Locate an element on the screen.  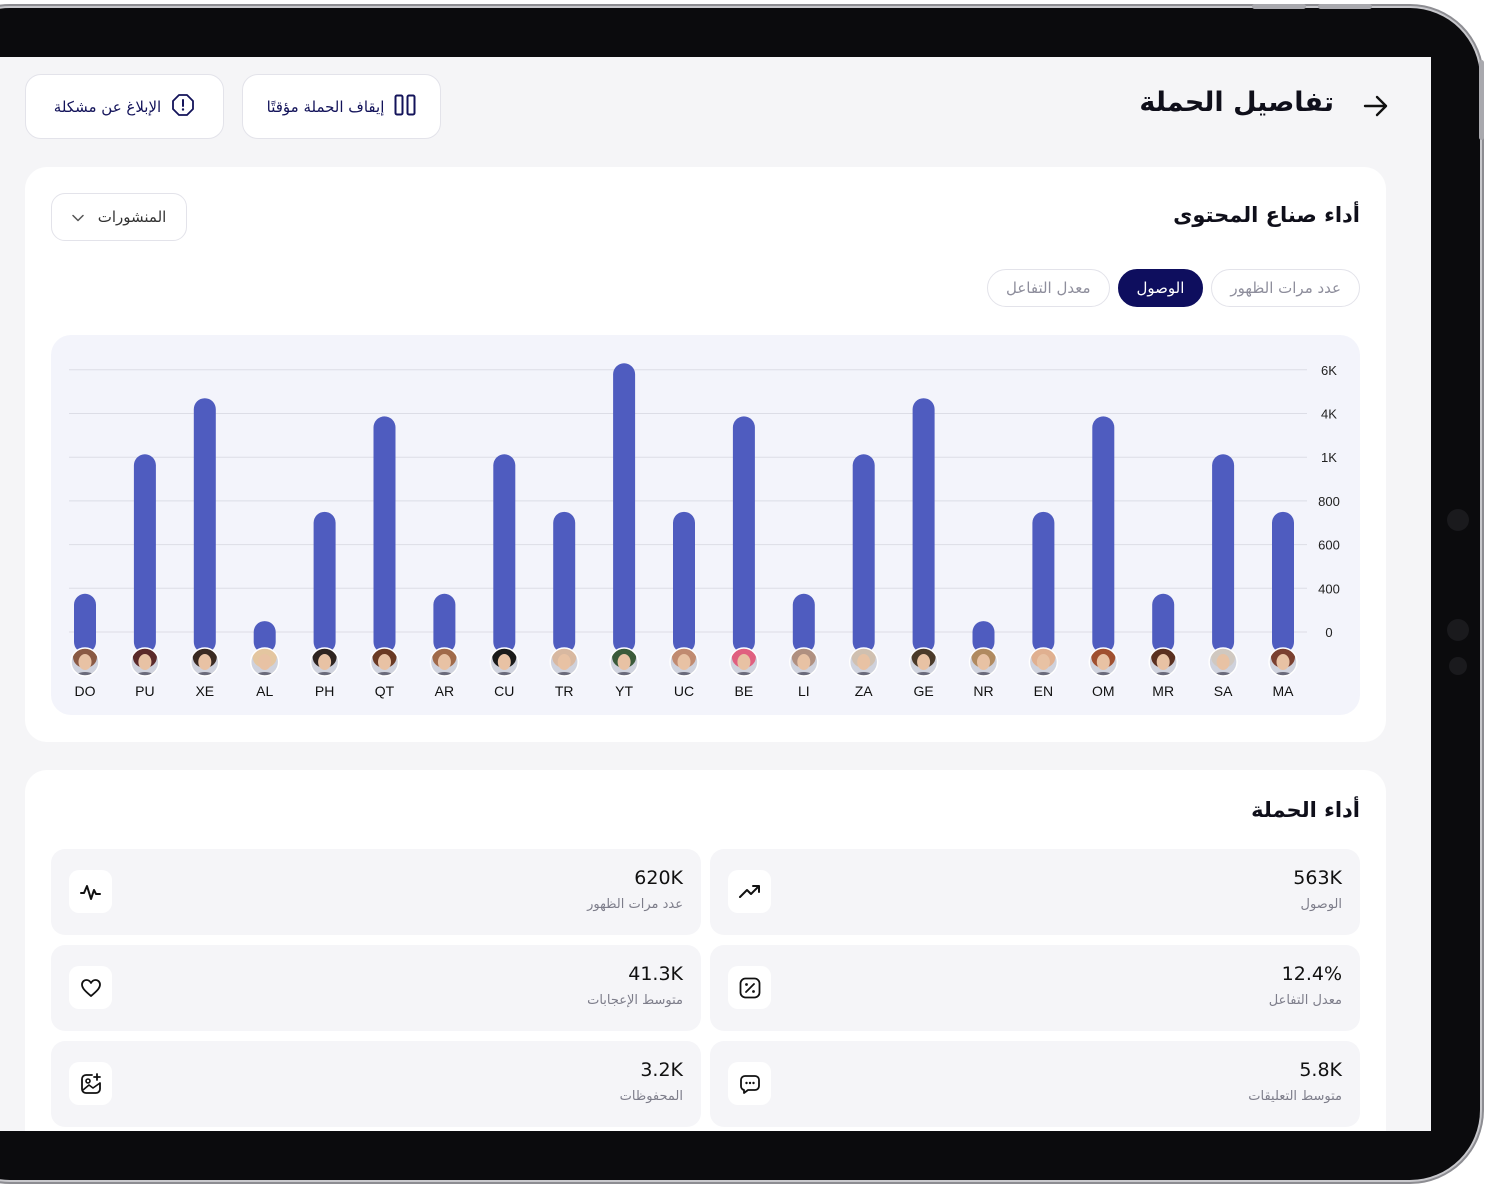
y-tick-label: 800 is located at coordinates (1329, 501).